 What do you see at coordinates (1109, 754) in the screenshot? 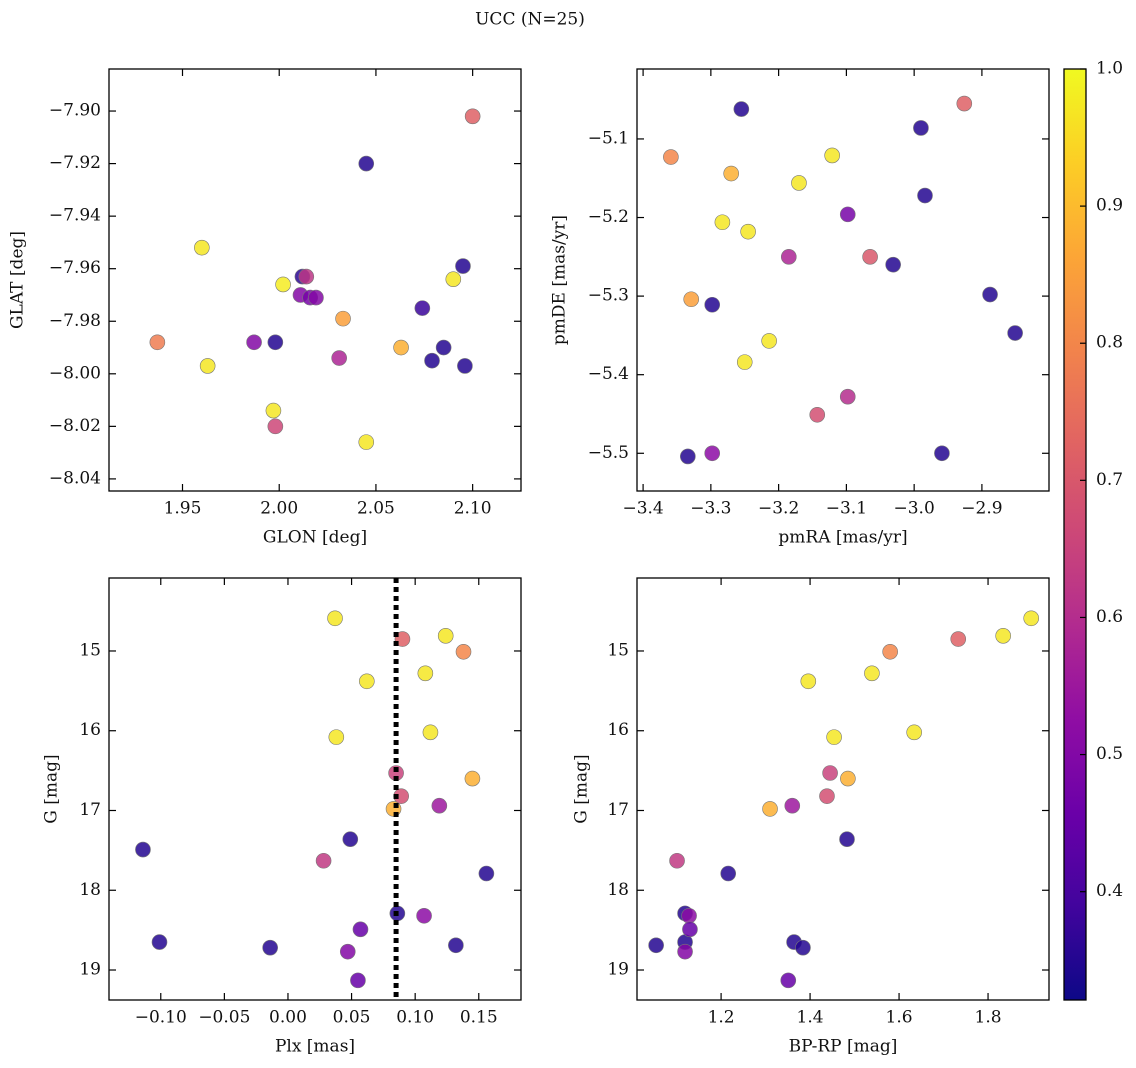
I see `colorbar-tick-label: 0.5` at bounding box center [1109, 754].